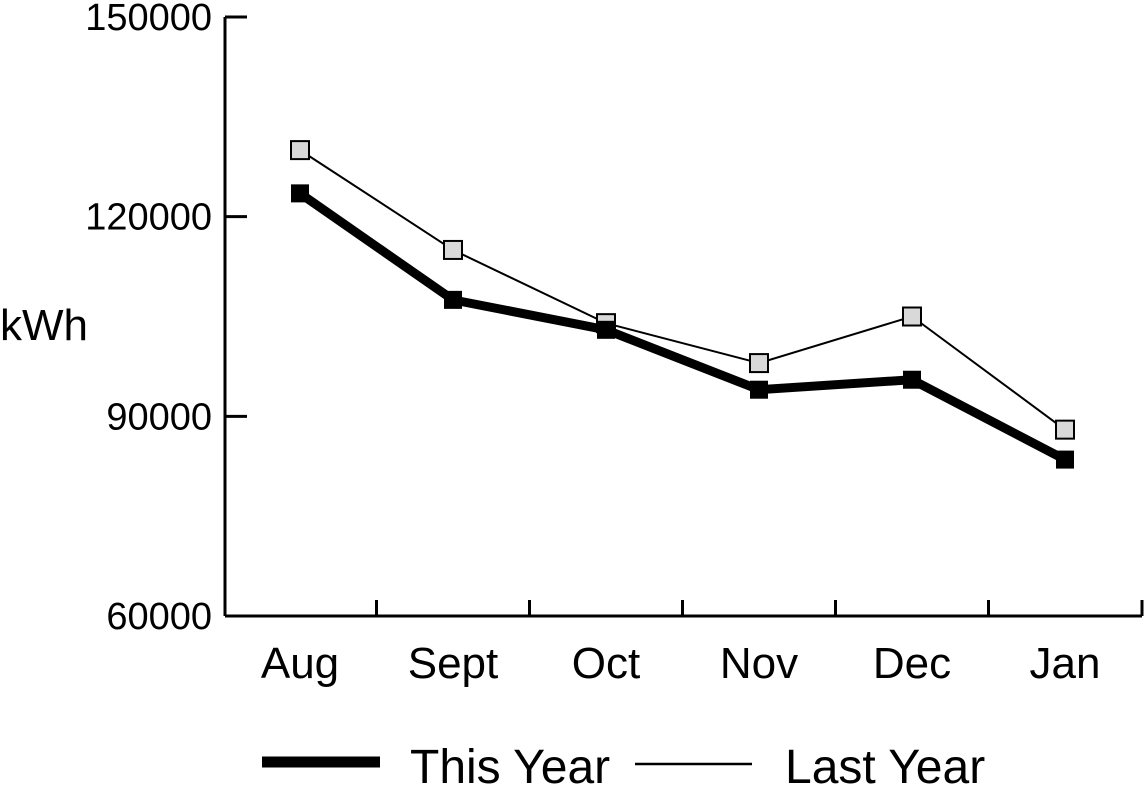 This screenshot has height=789, width=1146. Describe the element at coordinates (148, 19) in the screenshot. I see `y-tick-label: 150000` at that location.